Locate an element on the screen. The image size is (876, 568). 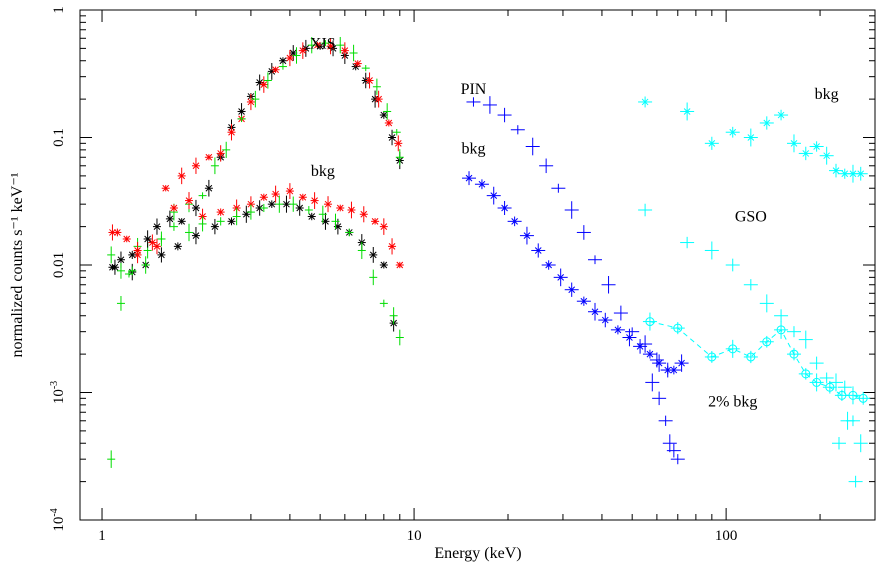
y-tick-label: 0.1 is located at coordinates (59, 137).